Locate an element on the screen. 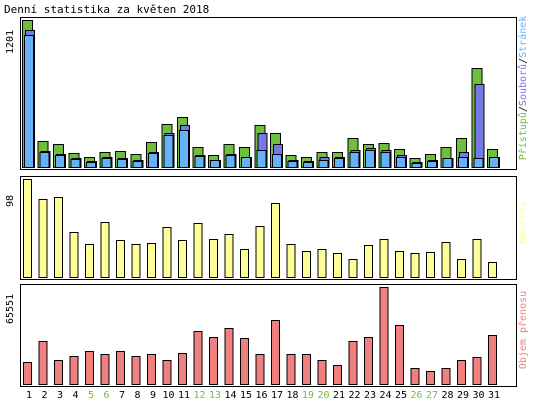  bar-Stránek-10 is located at coordinates (168, 151).